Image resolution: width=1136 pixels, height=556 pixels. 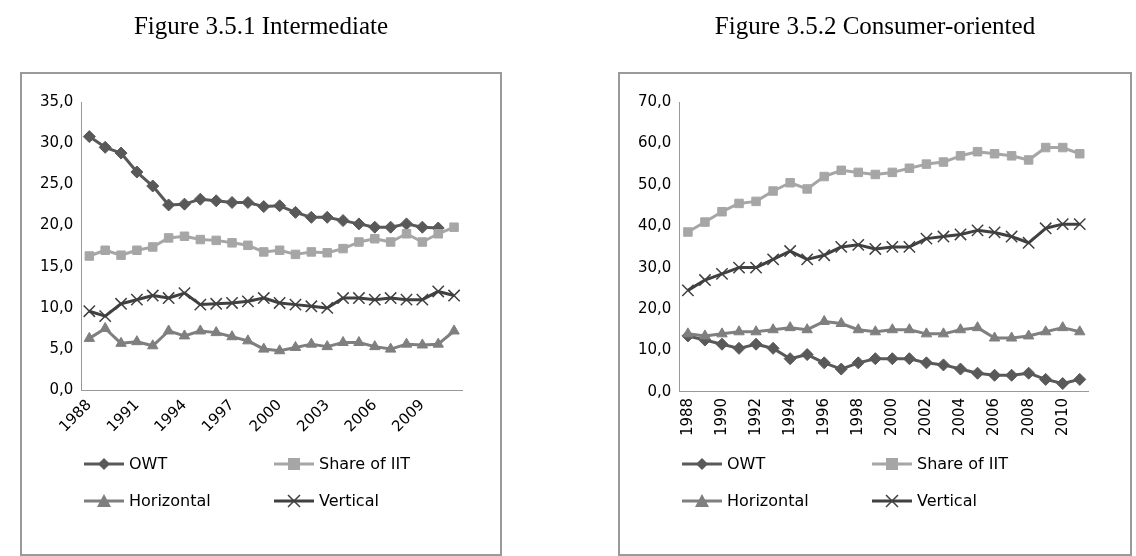 I want to click on legend-label: Share of IIT, so click(x=962, y=463).